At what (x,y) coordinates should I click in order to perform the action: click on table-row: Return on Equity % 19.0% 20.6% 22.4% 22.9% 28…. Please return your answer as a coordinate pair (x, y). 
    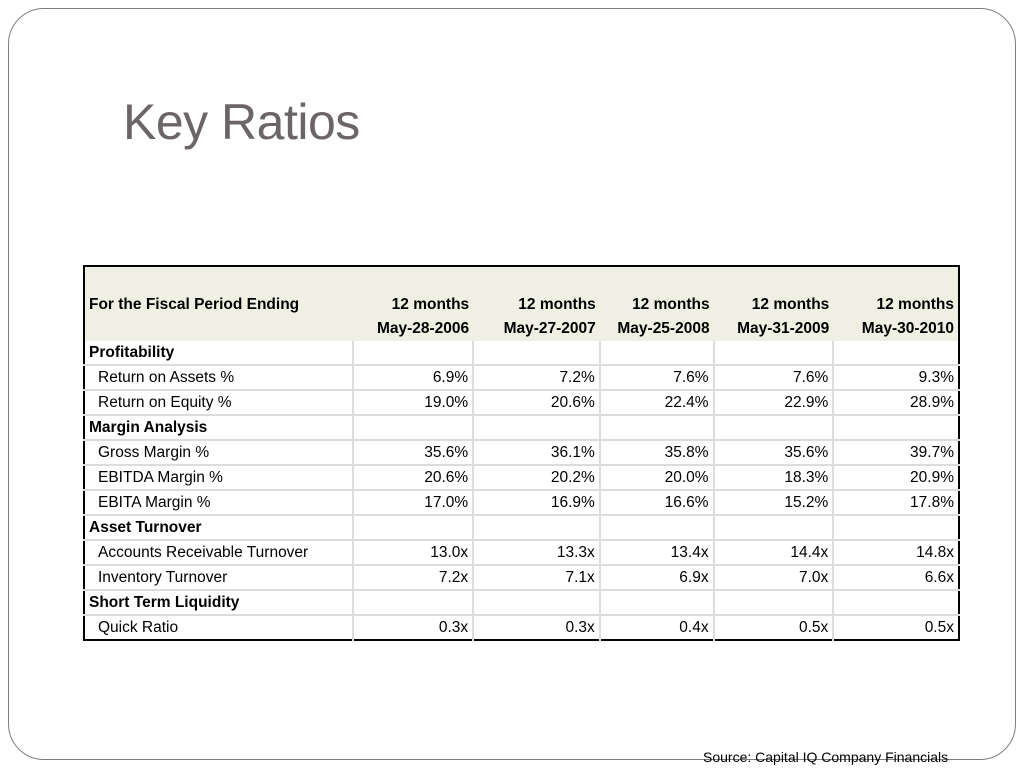
    Looking at the image, I should click on (521, 403).